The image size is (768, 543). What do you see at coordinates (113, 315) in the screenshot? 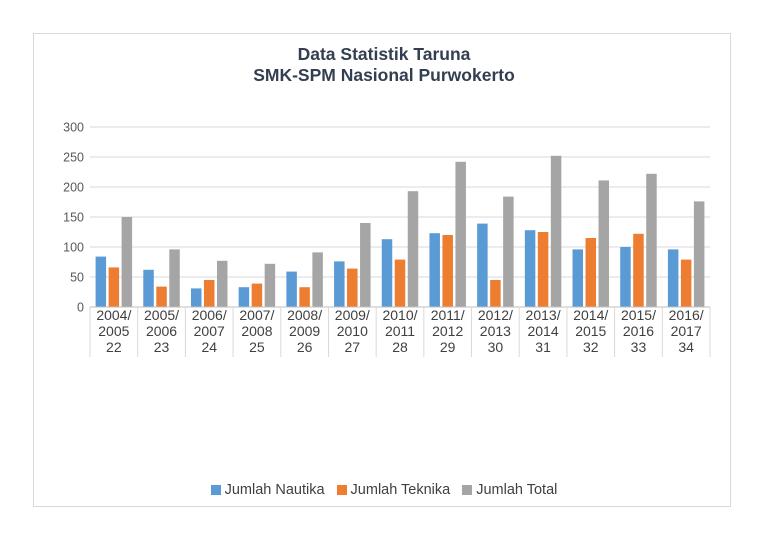
I see `x-tick-label: 2004/` at bounding box center [113, 315].